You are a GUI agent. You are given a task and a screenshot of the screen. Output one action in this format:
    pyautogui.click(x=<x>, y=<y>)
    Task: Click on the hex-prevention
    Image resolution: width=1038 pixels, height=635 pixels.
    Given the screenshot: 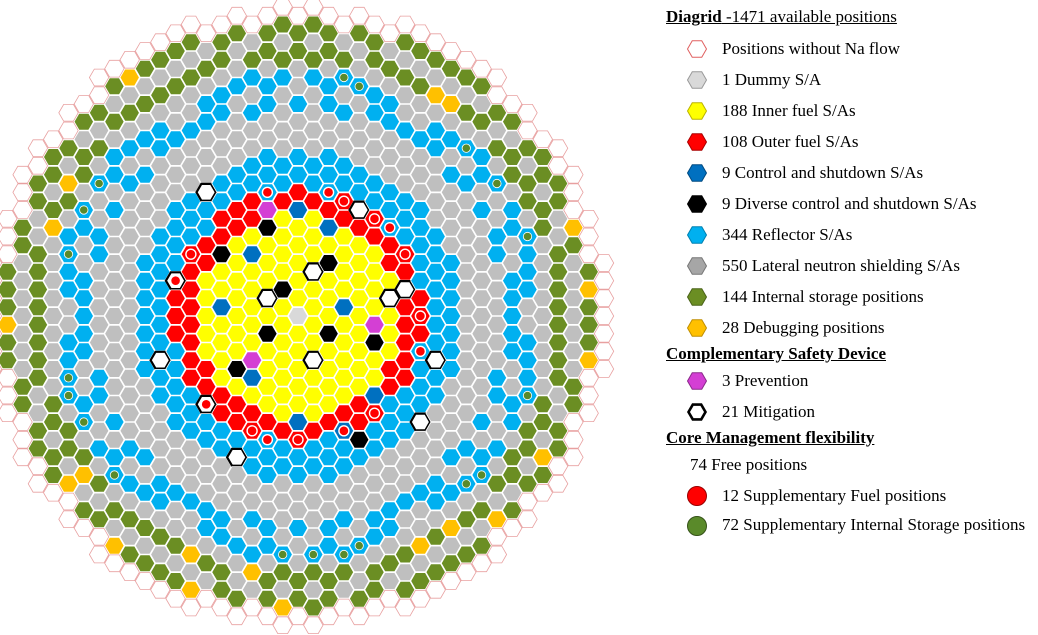 What is the action you would take?
    pyautogui.click(x=252, y=360)
    